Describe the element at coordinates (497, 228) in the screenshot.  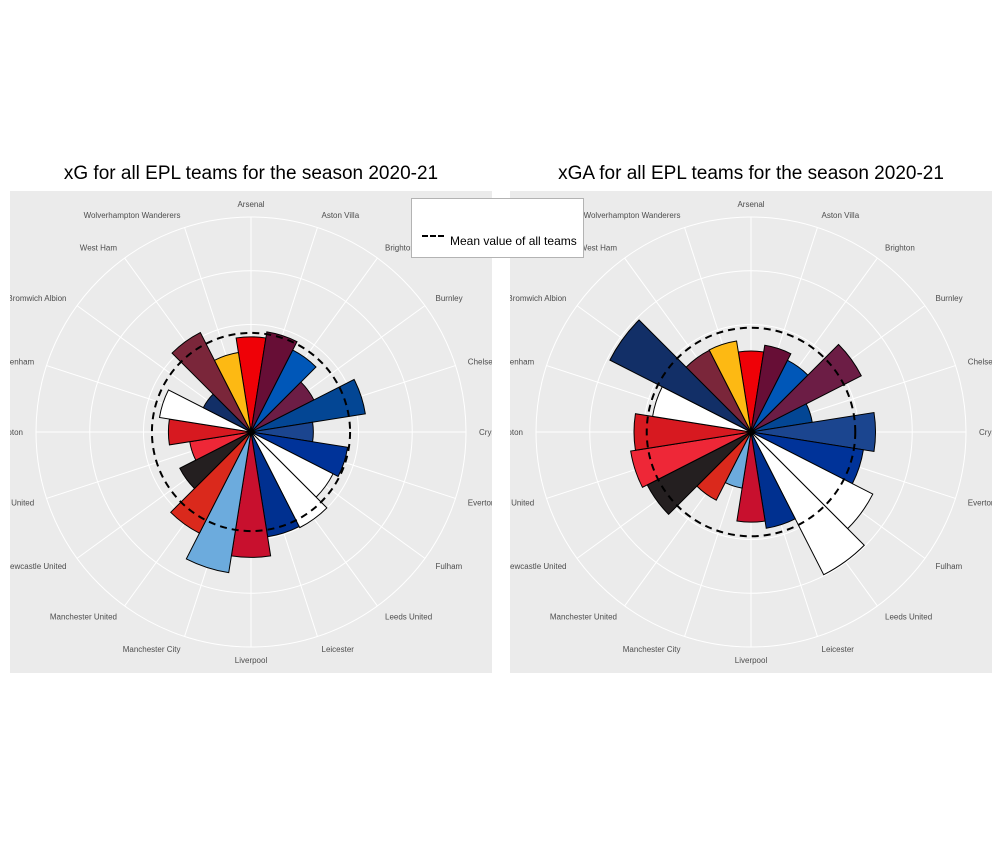
I see `legend: Mean value of all teams` at that location.